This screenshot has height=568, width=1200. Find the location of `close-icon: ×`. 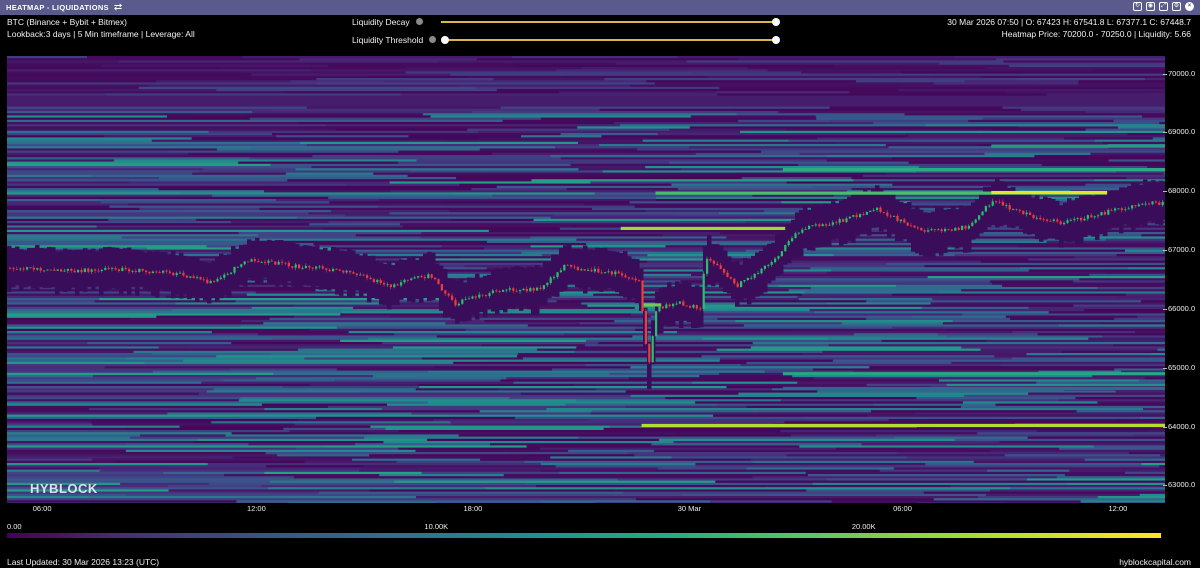

close-icon: × is located at coordinates (1189, 6).